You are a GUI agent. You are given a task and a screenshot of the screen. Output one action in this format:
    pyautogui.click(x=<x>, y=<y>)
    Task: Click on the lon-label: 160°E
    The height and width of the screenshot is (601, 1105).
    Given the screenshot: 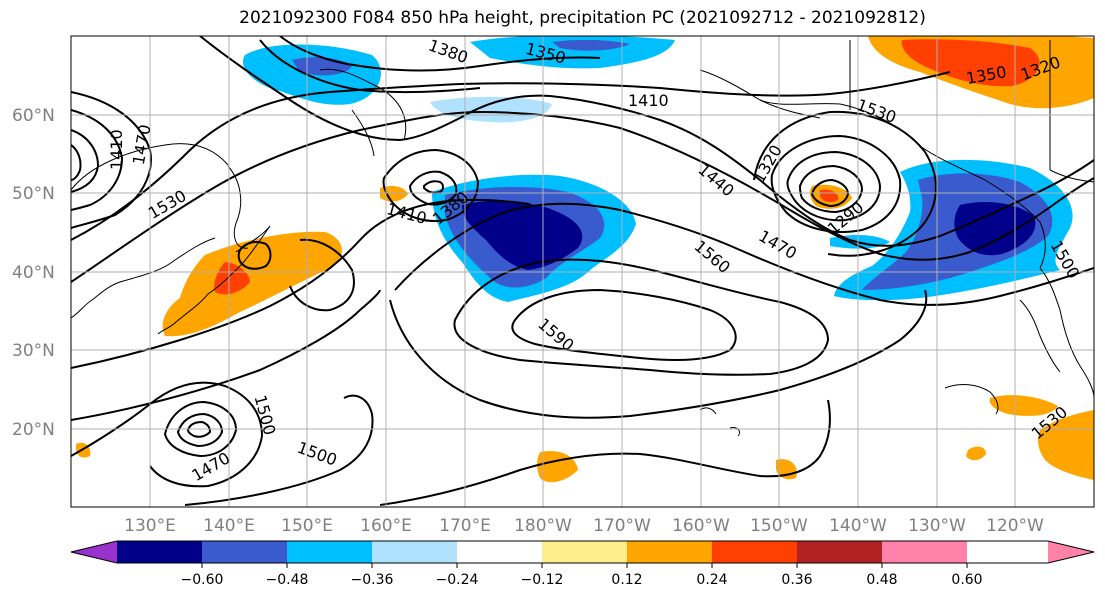 What is the action you would take?
    pyautogui.click(x=386, y=526)
    